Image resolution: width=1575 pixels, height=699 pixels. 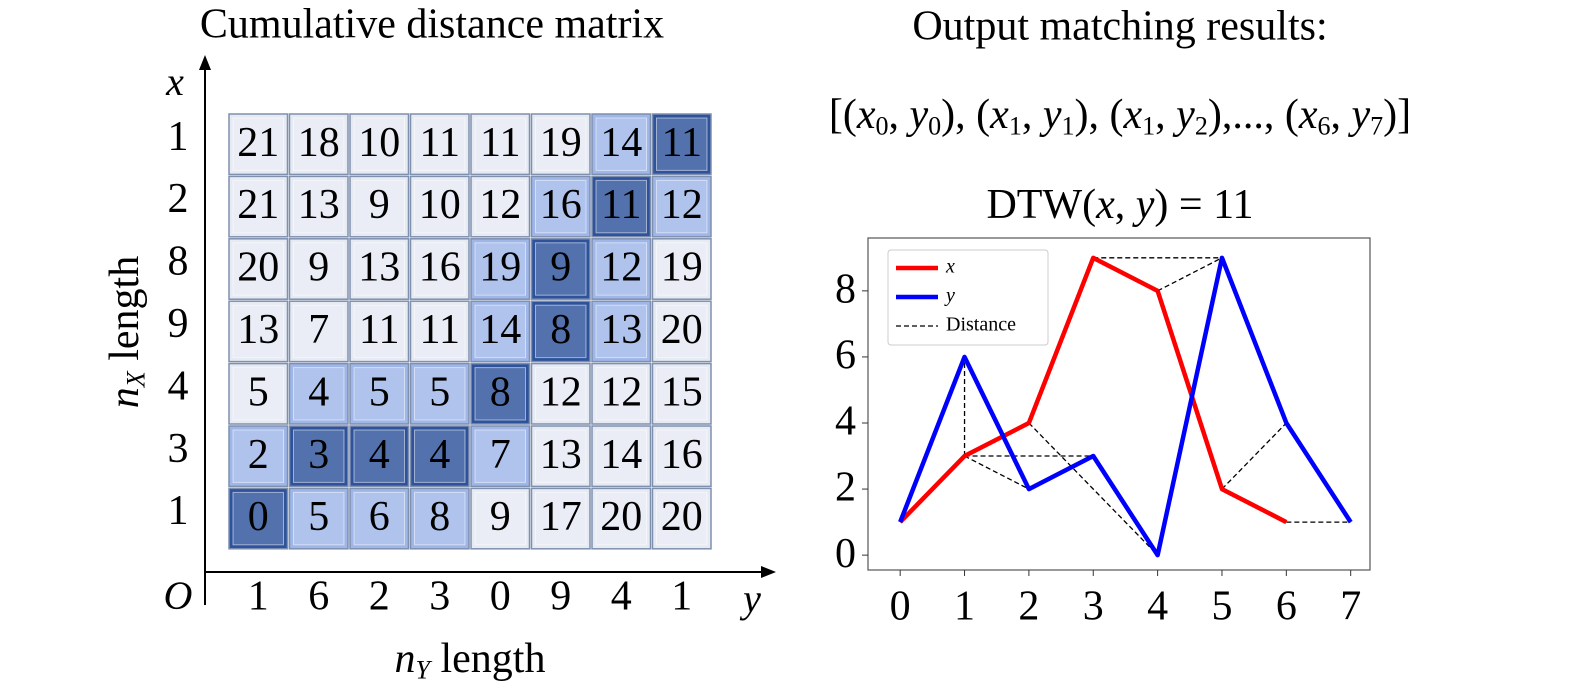 What do you see at coordinates (1201, 125) in the screenshot?
I see `text-part: 2` at bounding box center [1201, 125].